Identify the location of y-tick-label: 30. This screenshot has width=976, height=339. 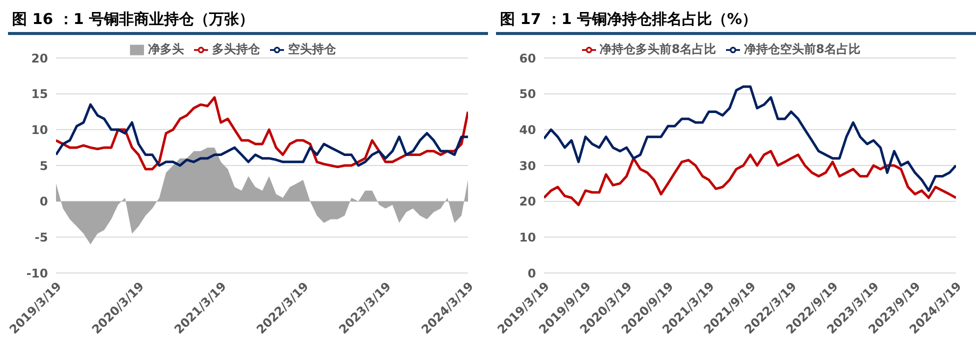
(527, 165).